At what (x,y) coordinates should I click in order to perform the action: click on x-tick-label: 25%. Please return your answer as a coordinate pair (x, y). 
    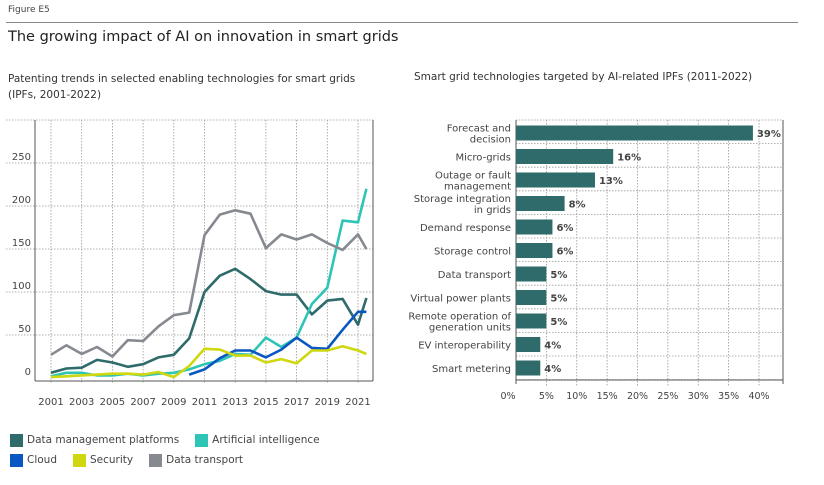
    Looking at the image, I should click on (667, 396).